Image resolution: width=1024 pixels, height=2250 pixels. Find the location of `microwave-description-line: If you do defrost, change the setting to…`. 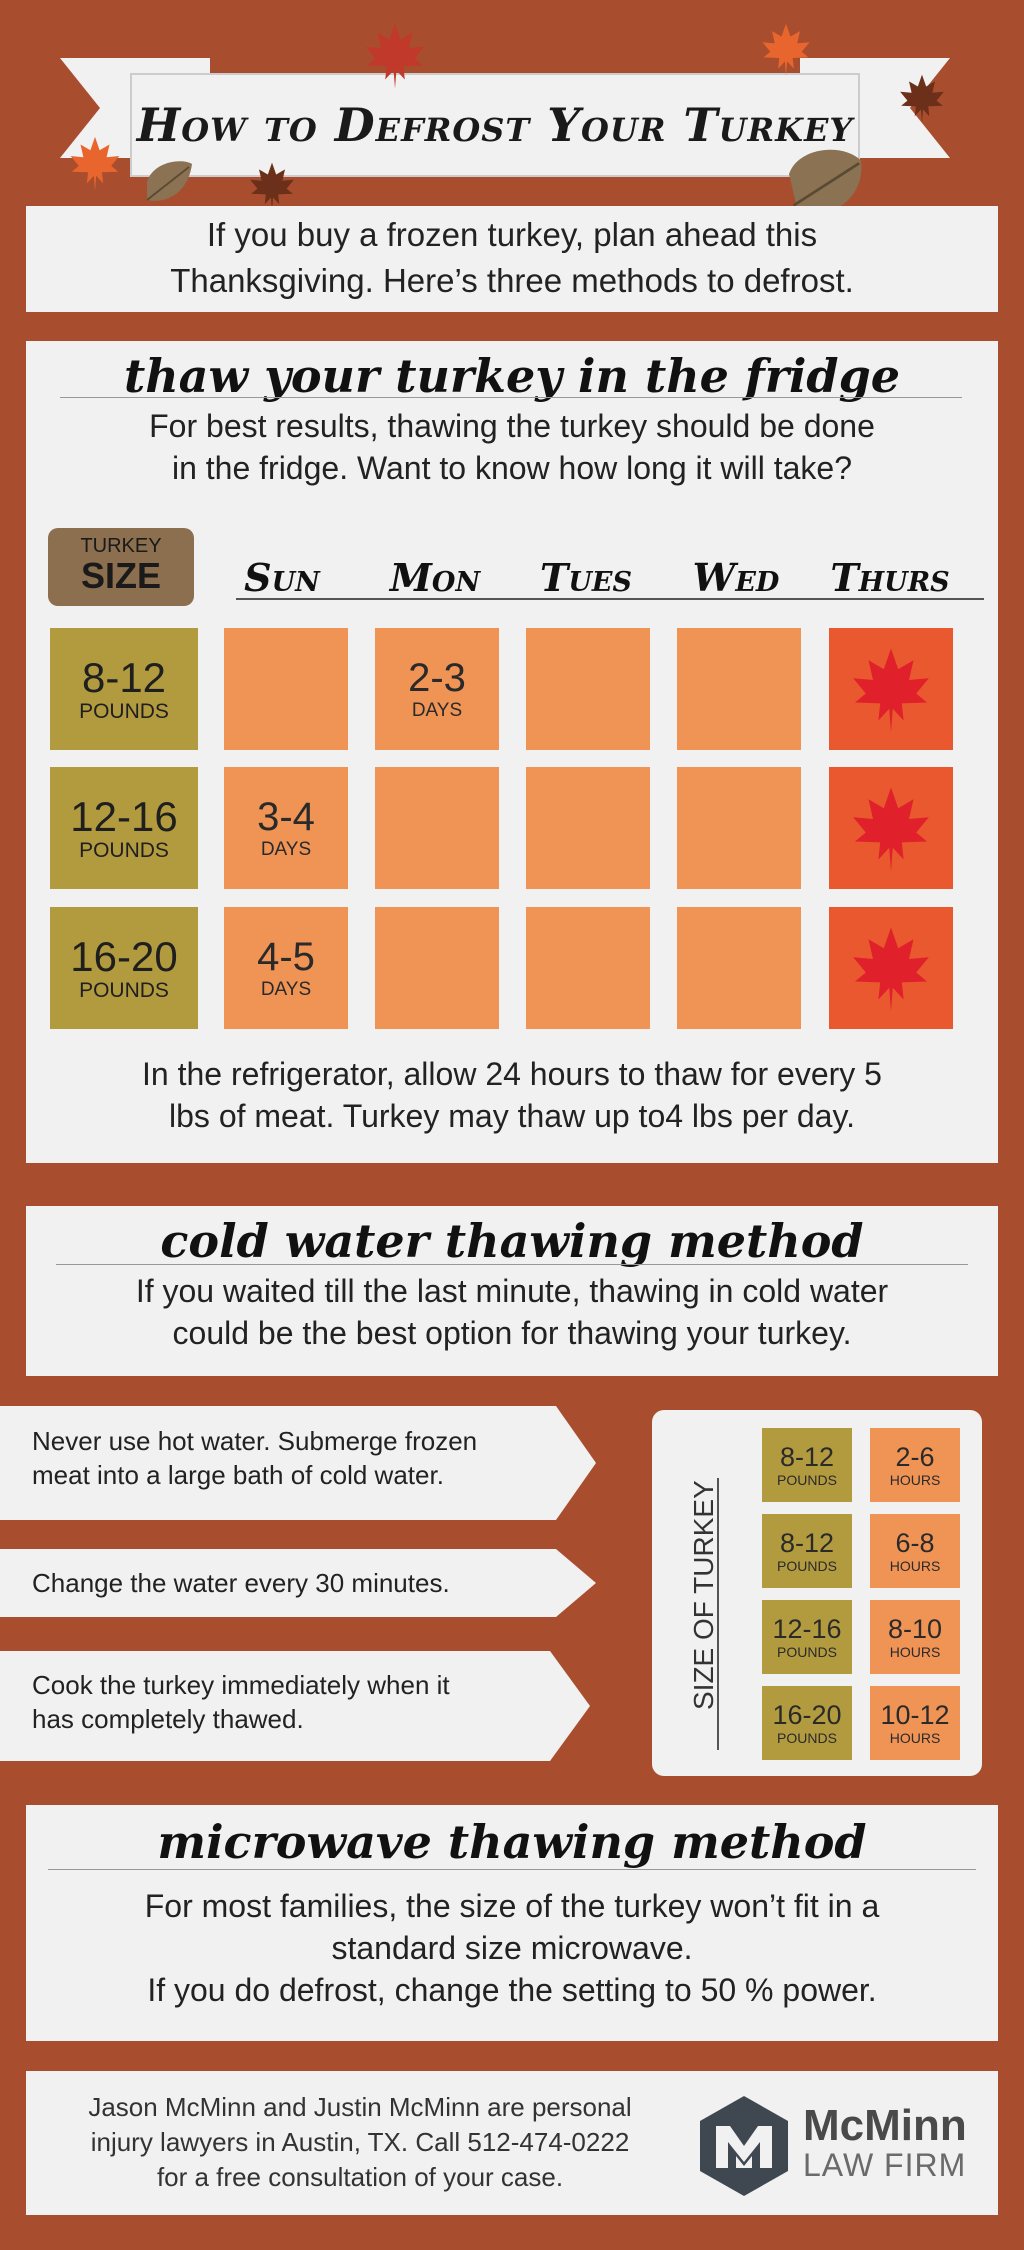

microwave-description-line: If you do defrost, change the setting to… is located at coordinates (512, 1990).